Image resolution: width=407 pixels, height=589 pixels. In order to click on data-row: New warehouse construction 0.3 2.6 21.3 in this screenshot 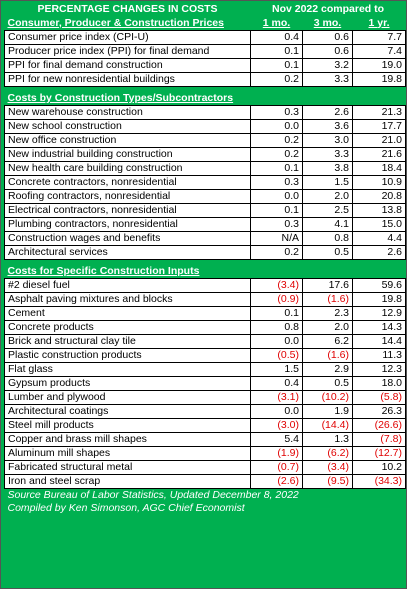, I will do `click(205, 112)`.